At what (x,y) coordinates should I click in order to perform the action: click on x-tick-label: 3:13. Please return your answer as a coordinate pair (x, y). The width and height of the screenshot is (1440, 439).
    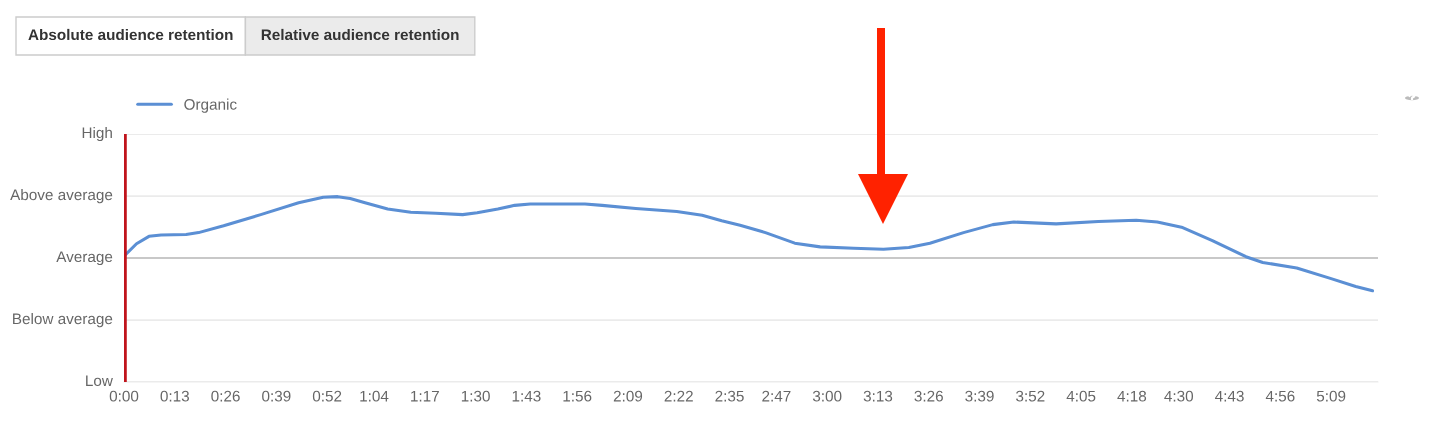
    Looking at the image, I should click on (878, 396).